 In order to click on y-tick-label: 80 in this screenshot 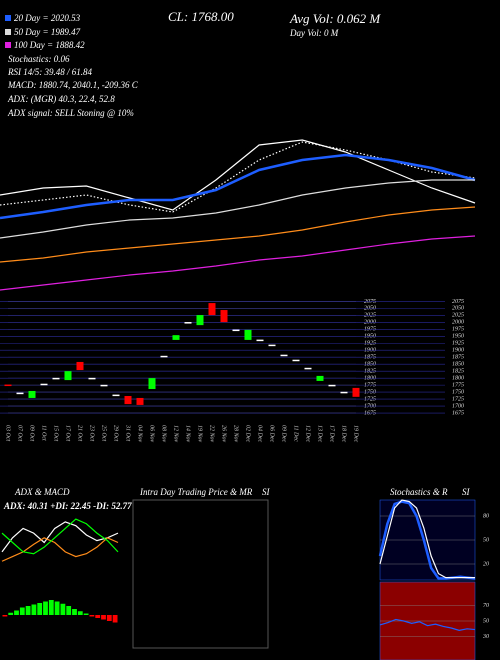, I will do `click(486, 516)`.